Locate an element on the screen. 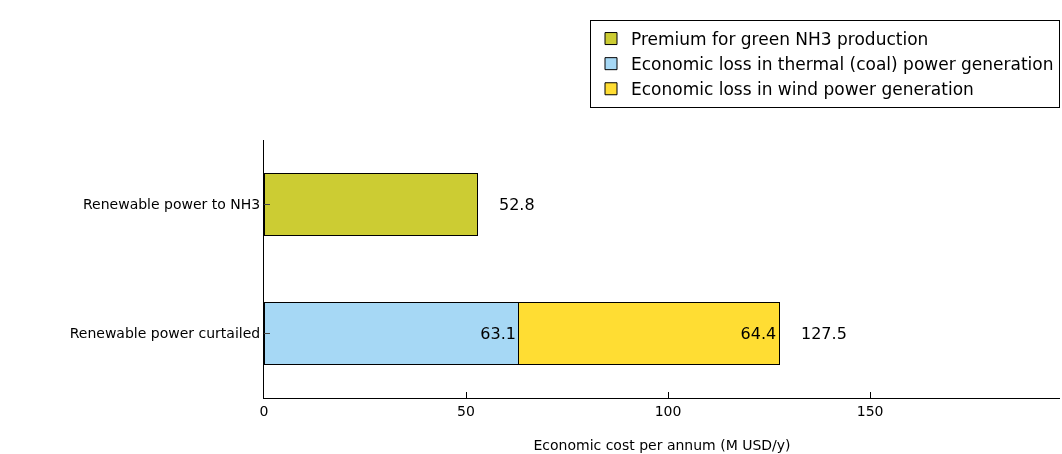 The height and width of the screenshot is (454, 1062). legend-label: Economic loss in wind power generation is located at coordinates (802, 89).